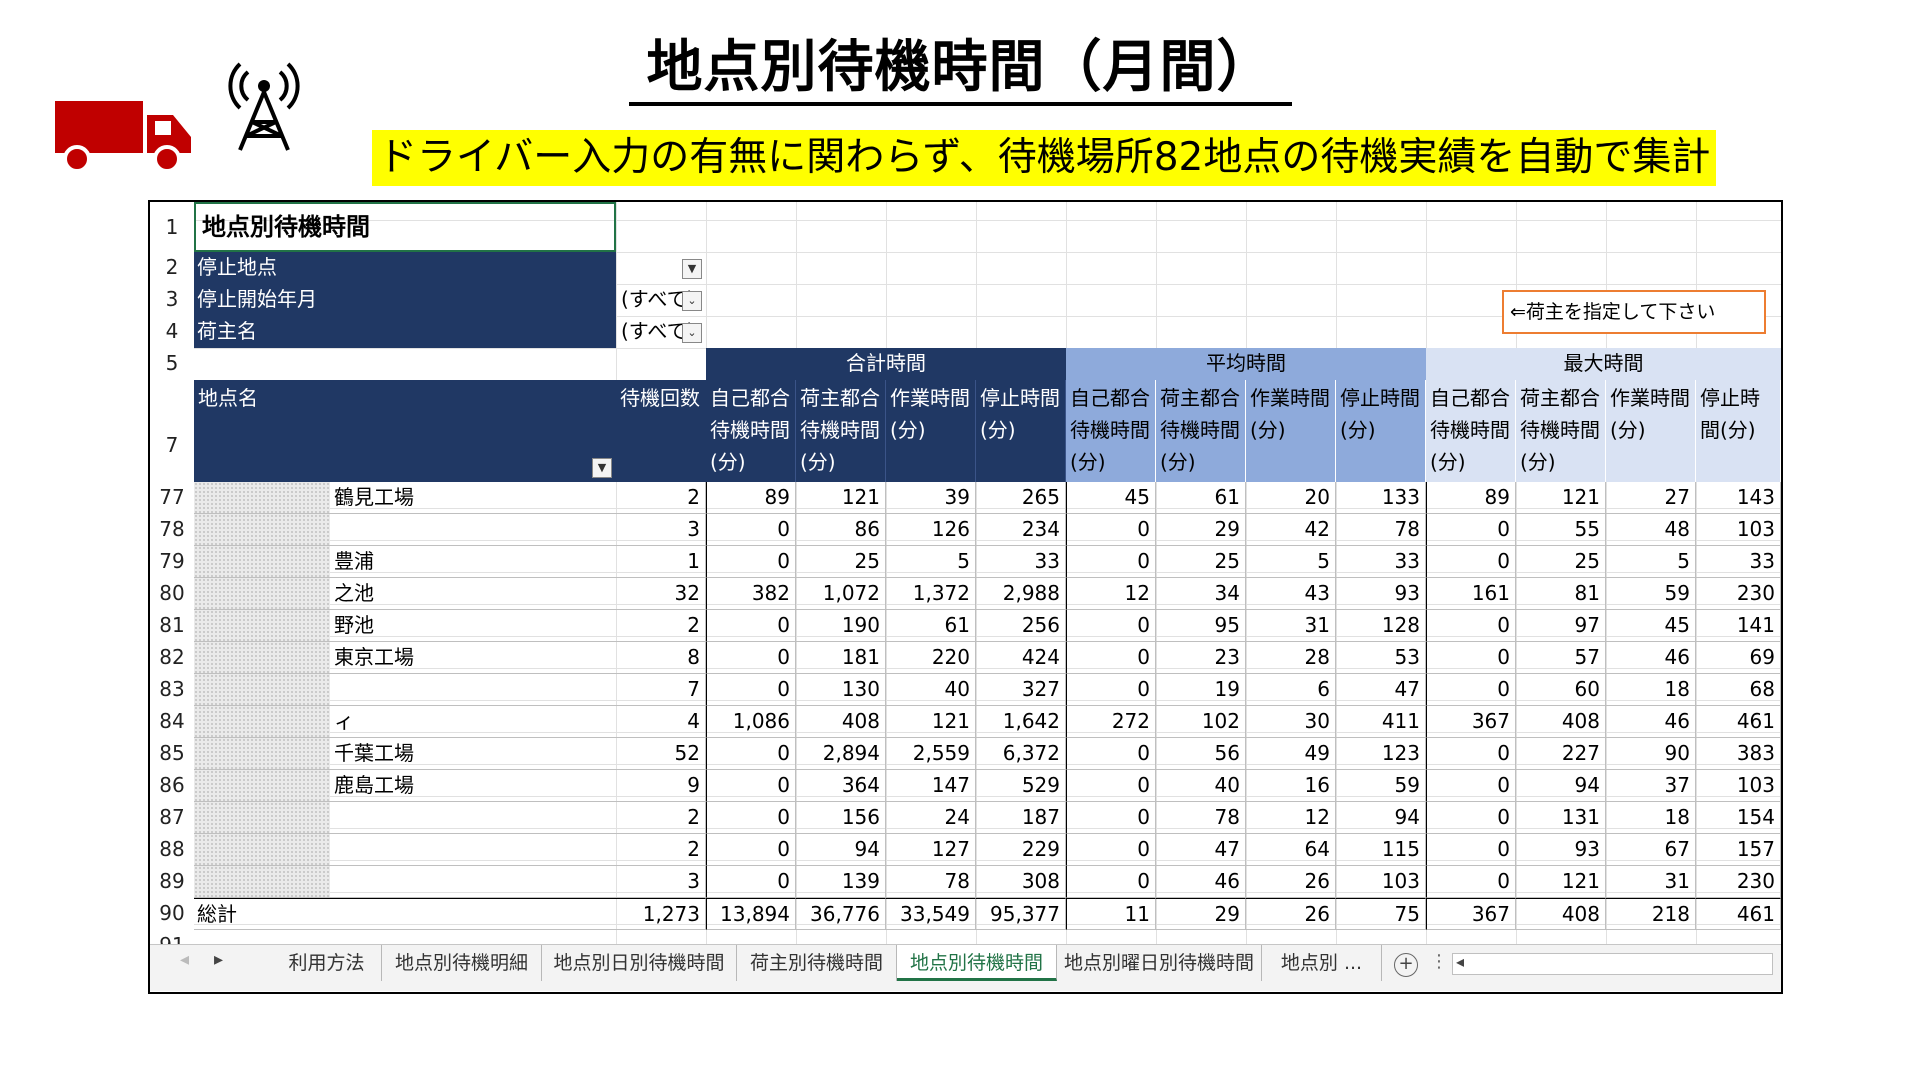 The width and height of the screenshot is (1920, 1080). I want to click on data-cell: 220, so click(931, 658).